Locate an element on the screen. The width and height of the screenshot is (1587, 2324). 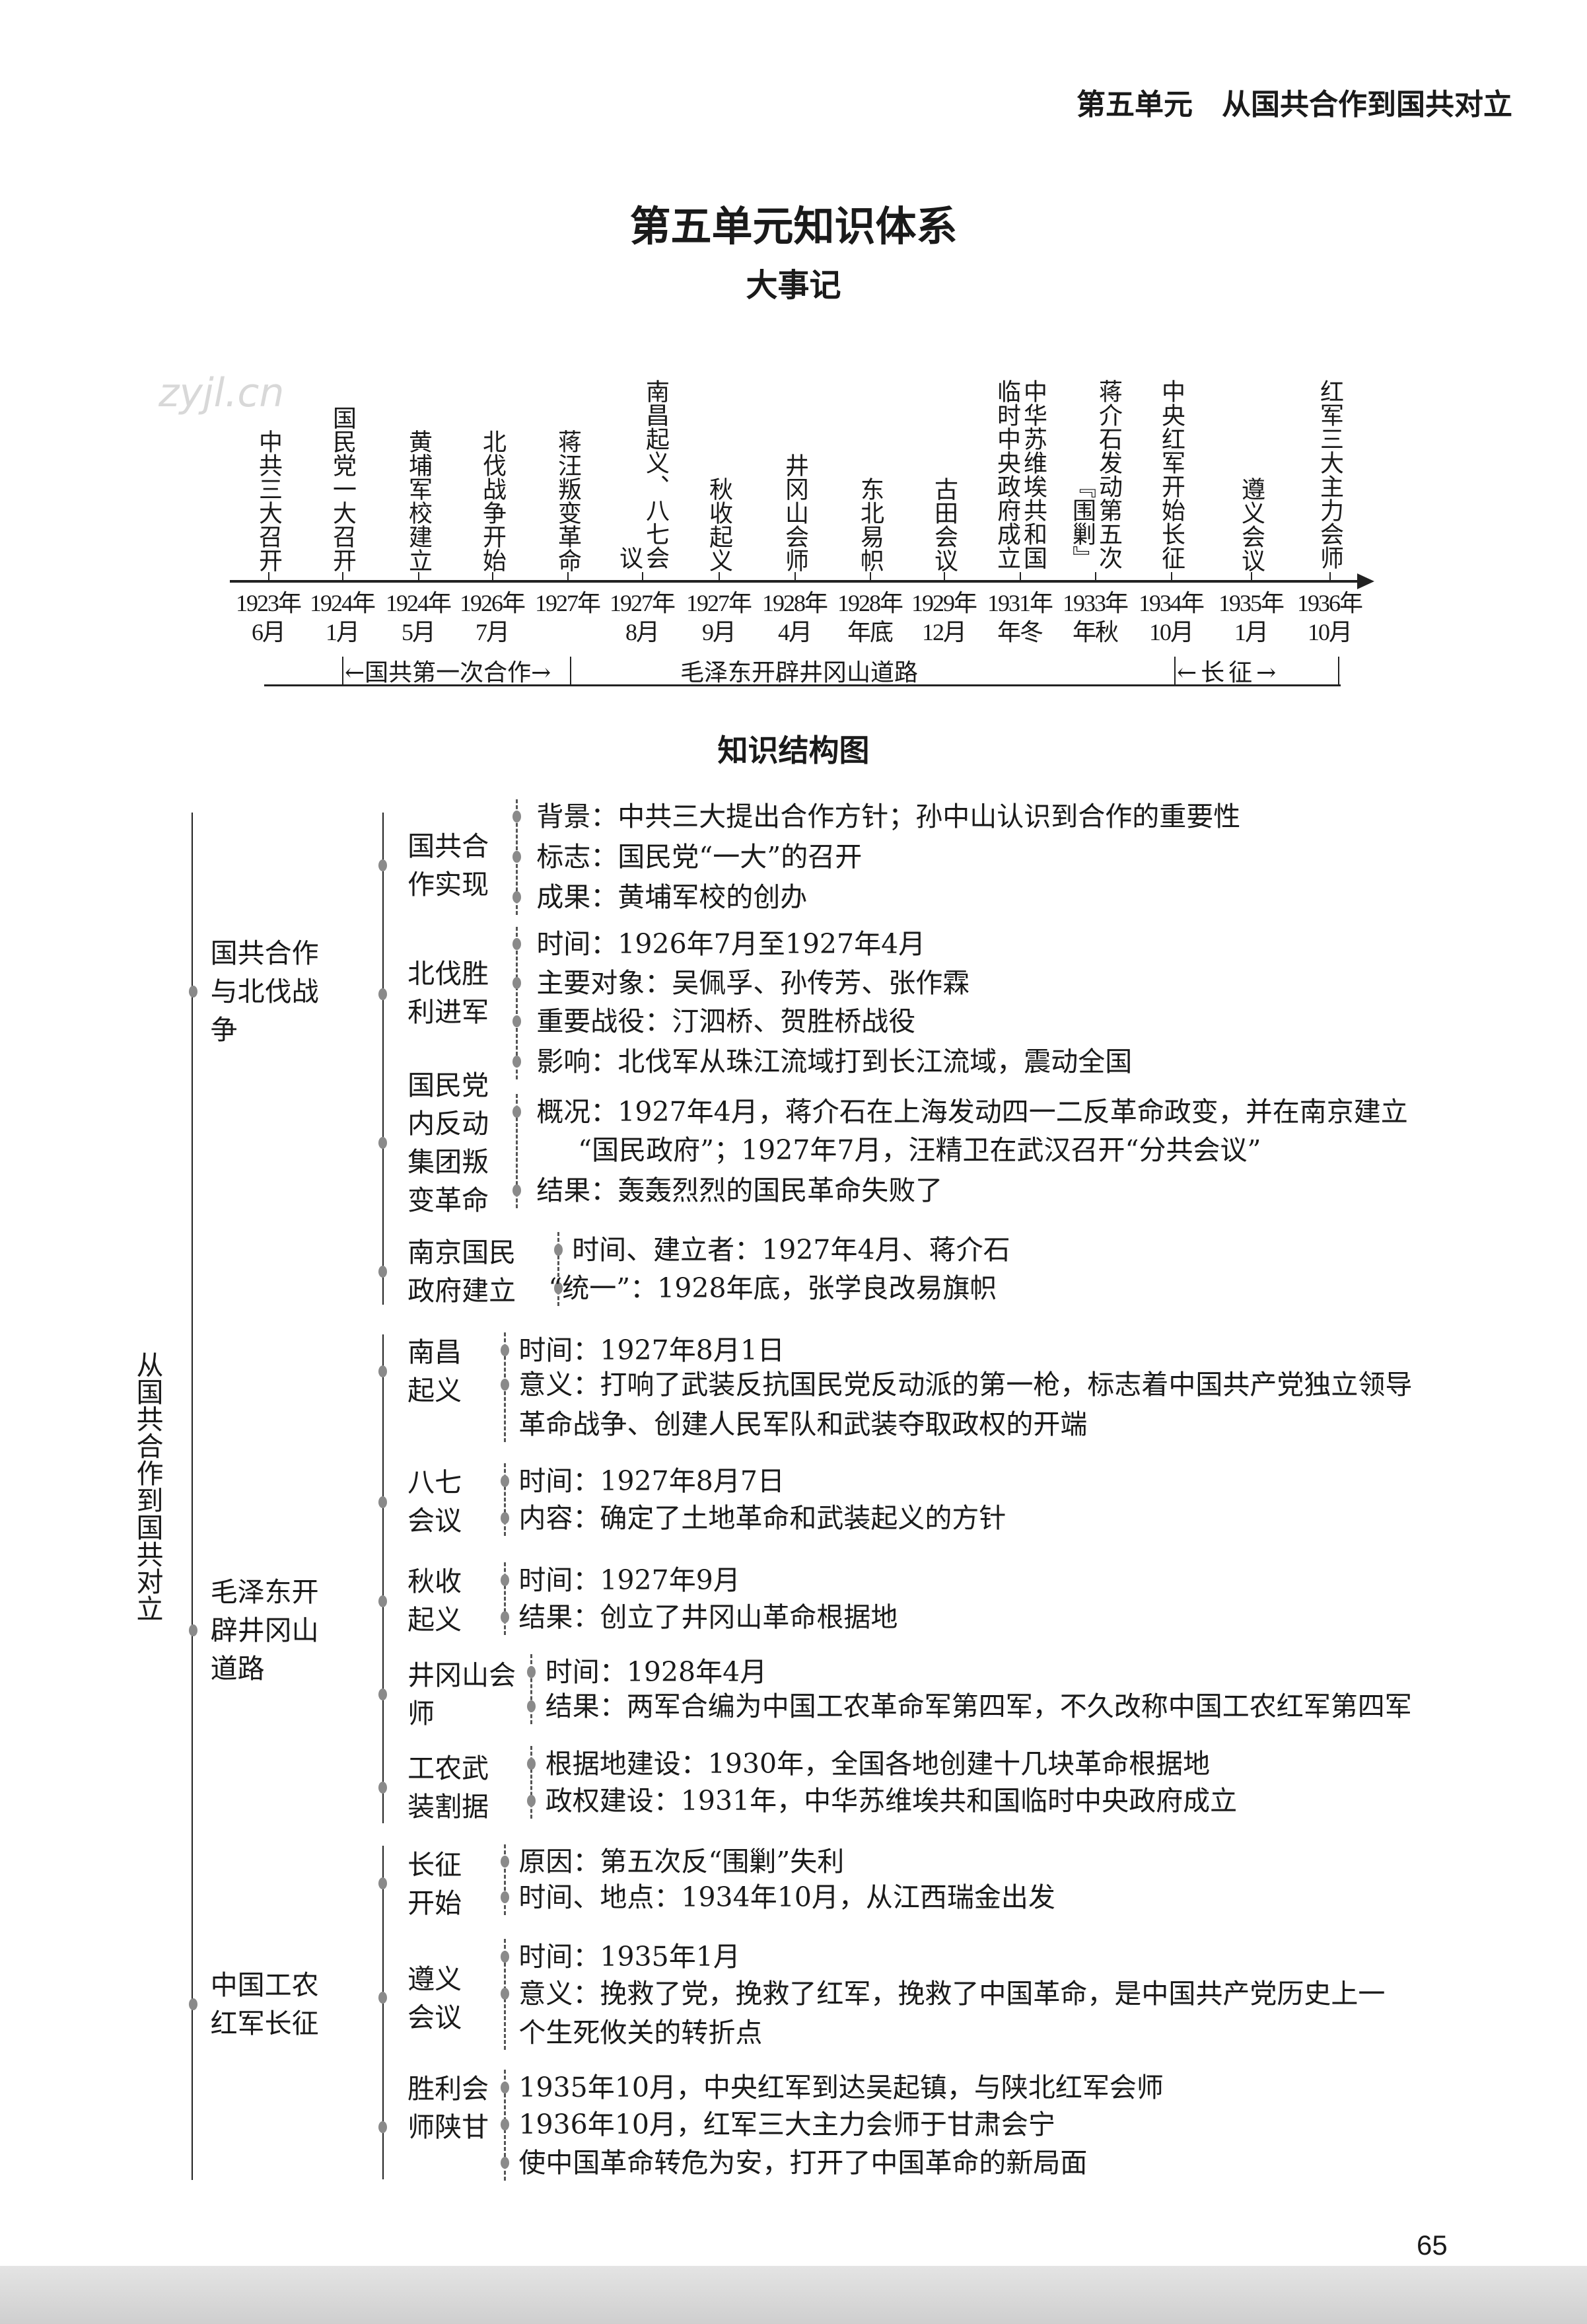
timeline-event-label: 东北易帜 is located at coordinates (870, 524).